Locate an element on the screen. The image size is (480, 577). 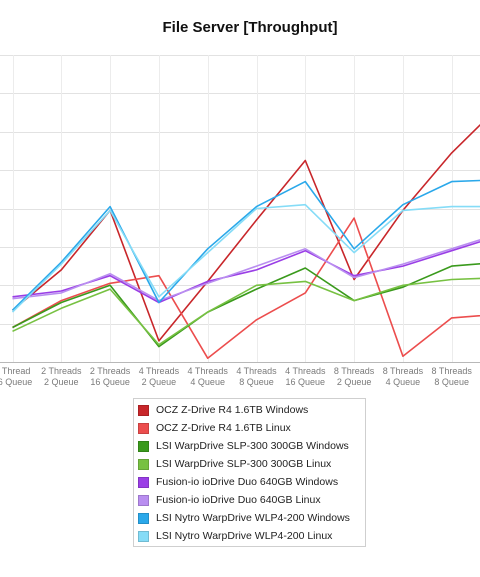
legend-item: Fusion-io ioDrive Duo 640GB Windows is located at coordinates (251, 483).